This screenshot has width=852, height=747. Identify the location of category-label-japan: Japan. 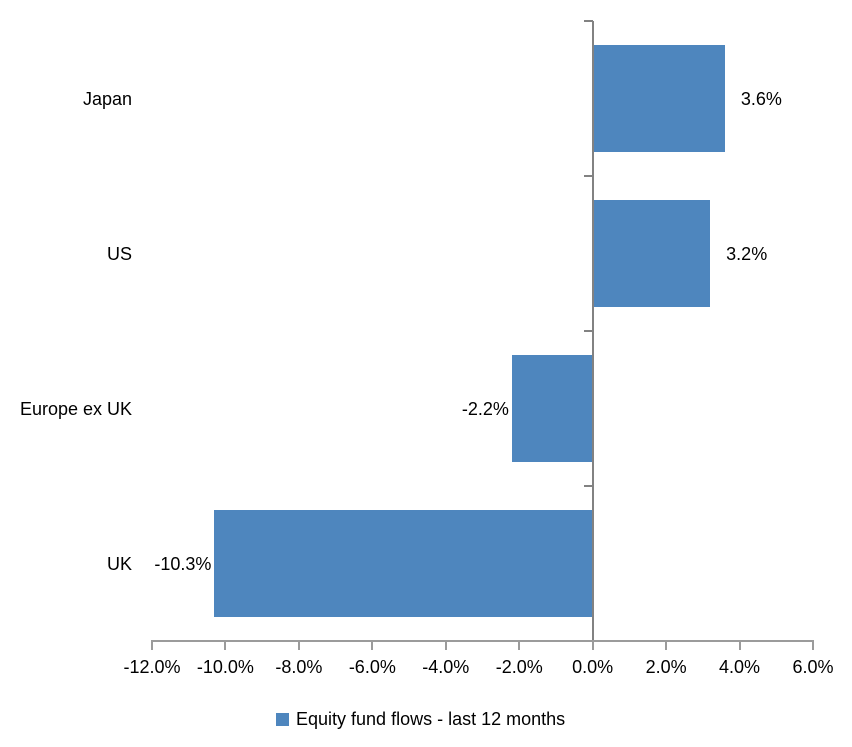
(107, 98).